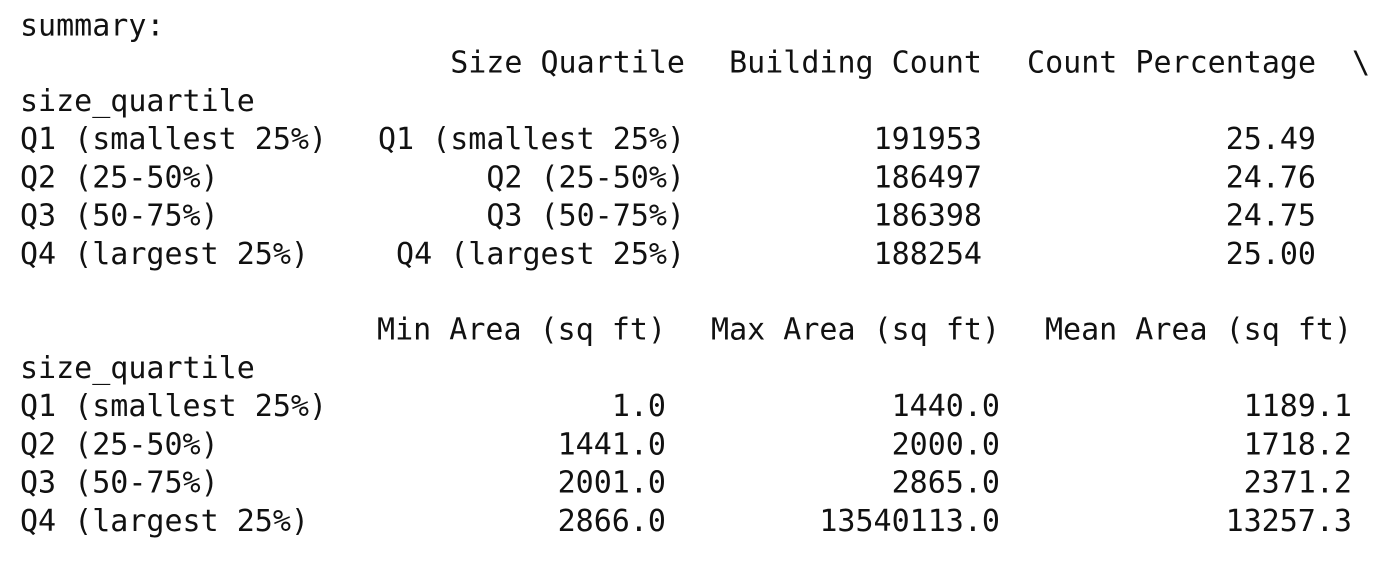  I want to click on cell: 2000.0, so click(946, 444).